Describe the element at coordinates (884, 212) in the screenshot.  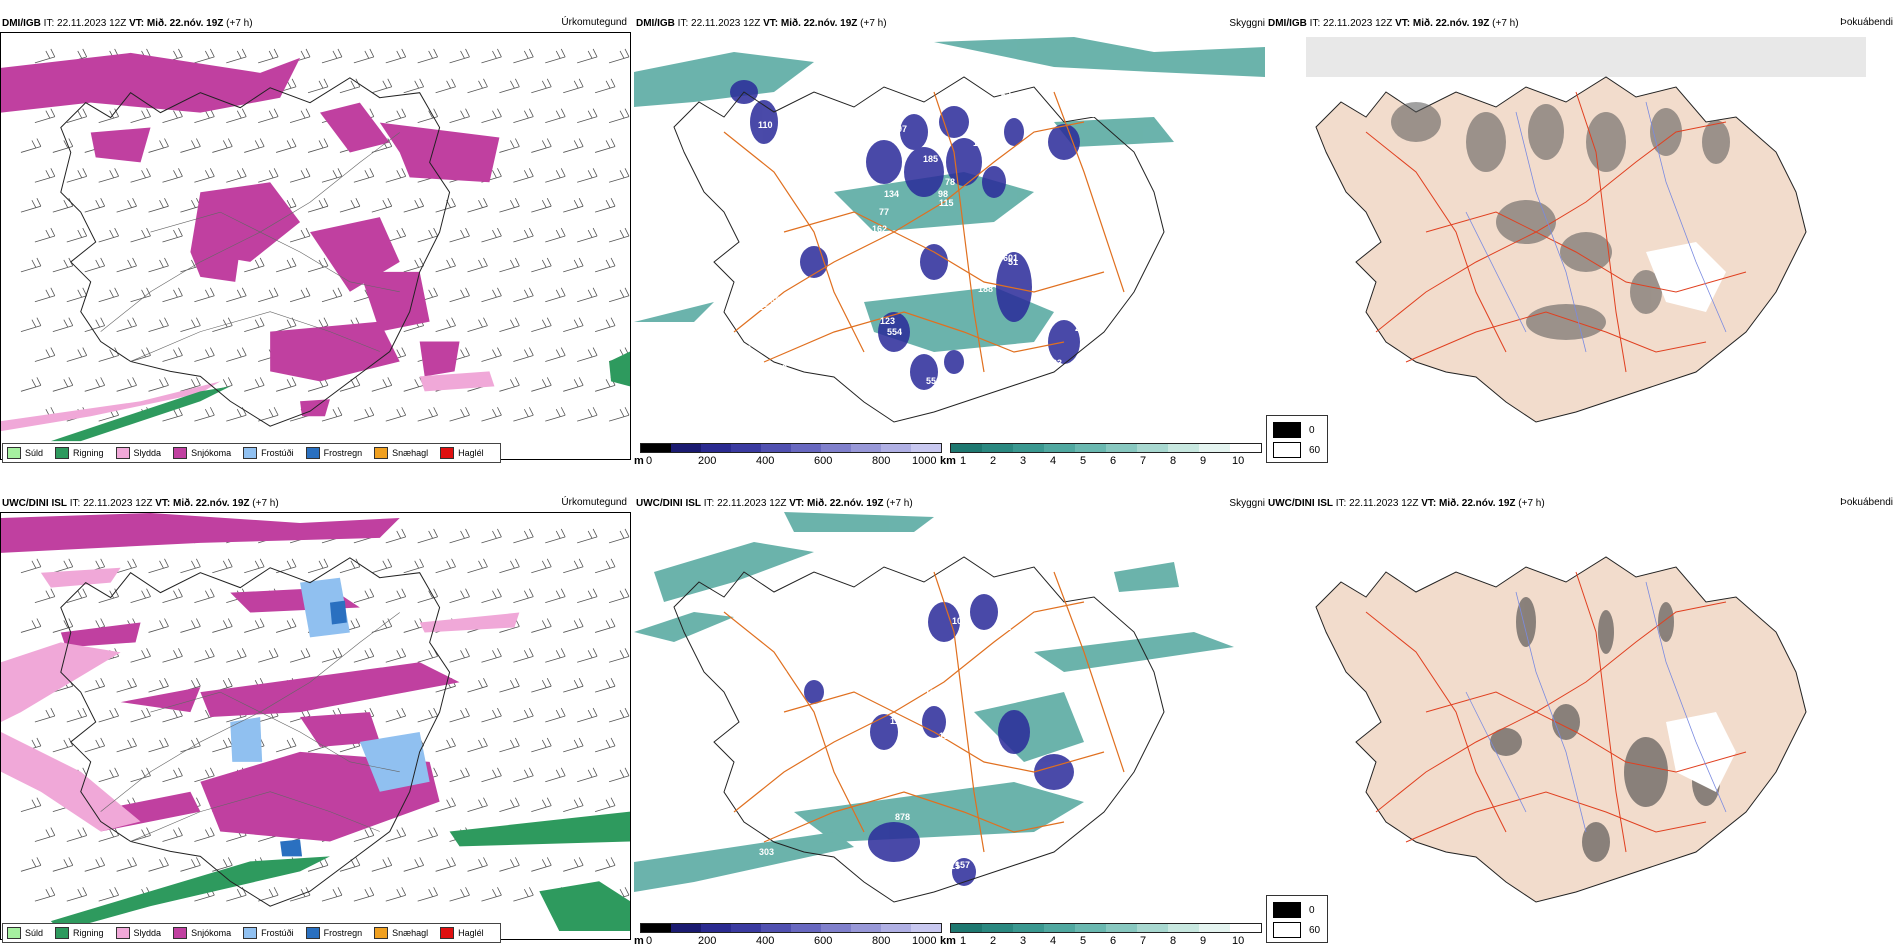
I see `visibility-value: 77` at that location.